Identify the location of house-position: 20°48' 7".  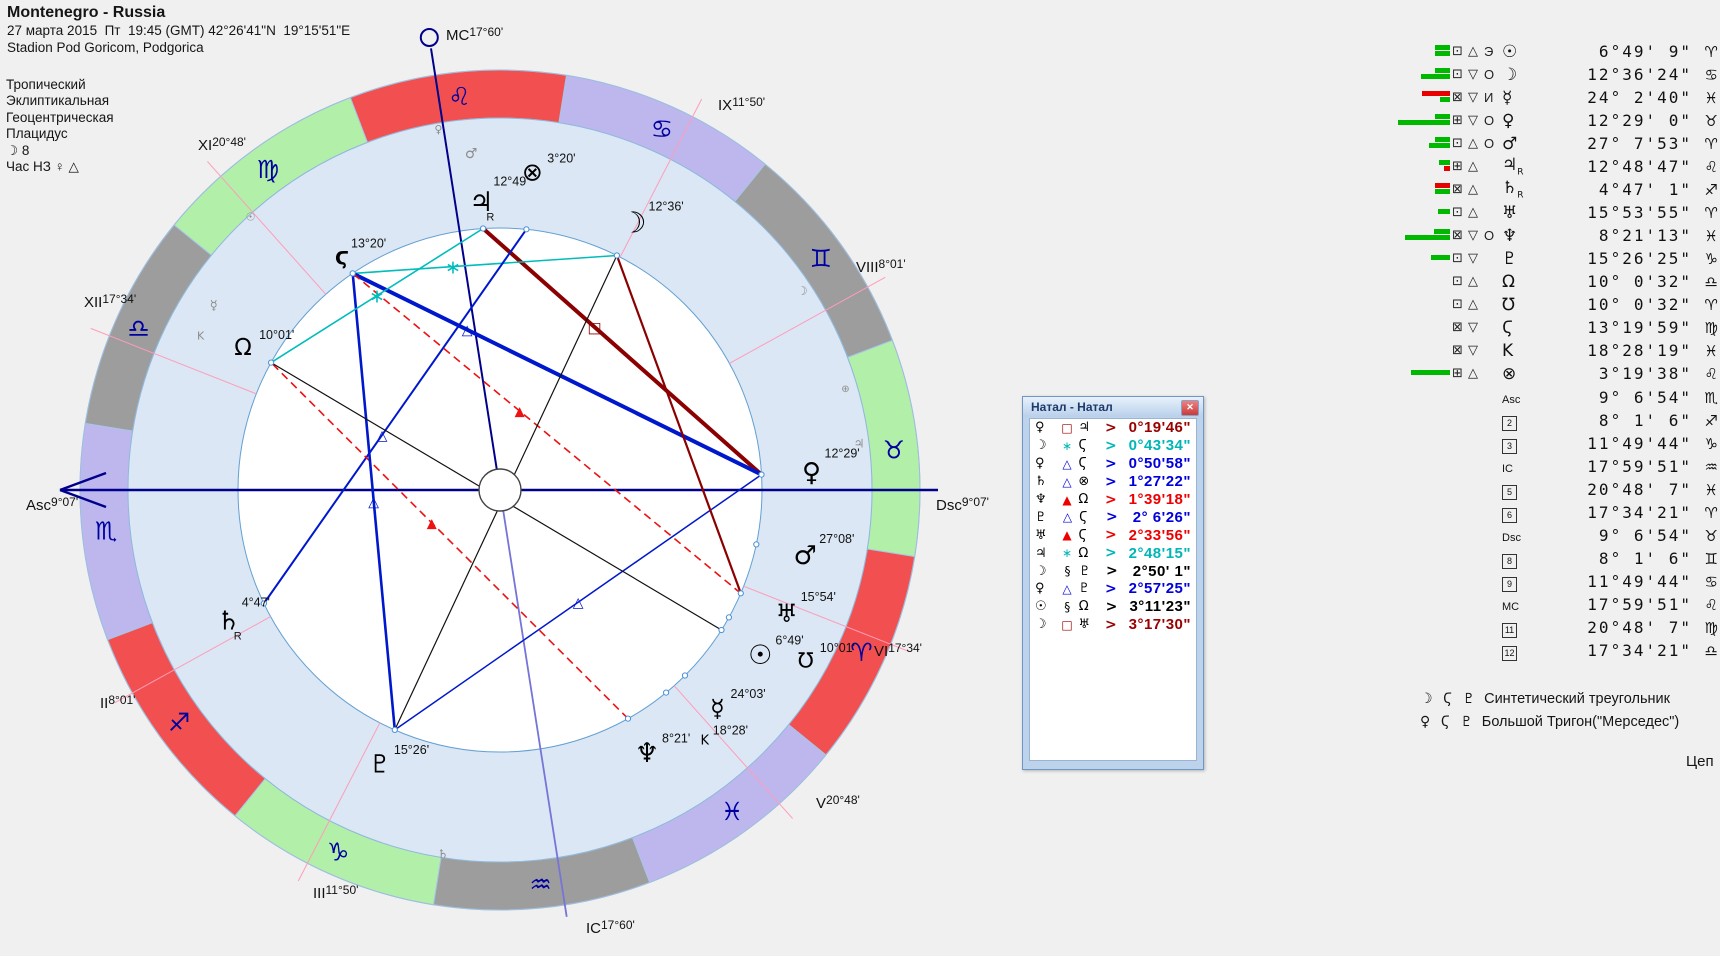
(1639, 627).